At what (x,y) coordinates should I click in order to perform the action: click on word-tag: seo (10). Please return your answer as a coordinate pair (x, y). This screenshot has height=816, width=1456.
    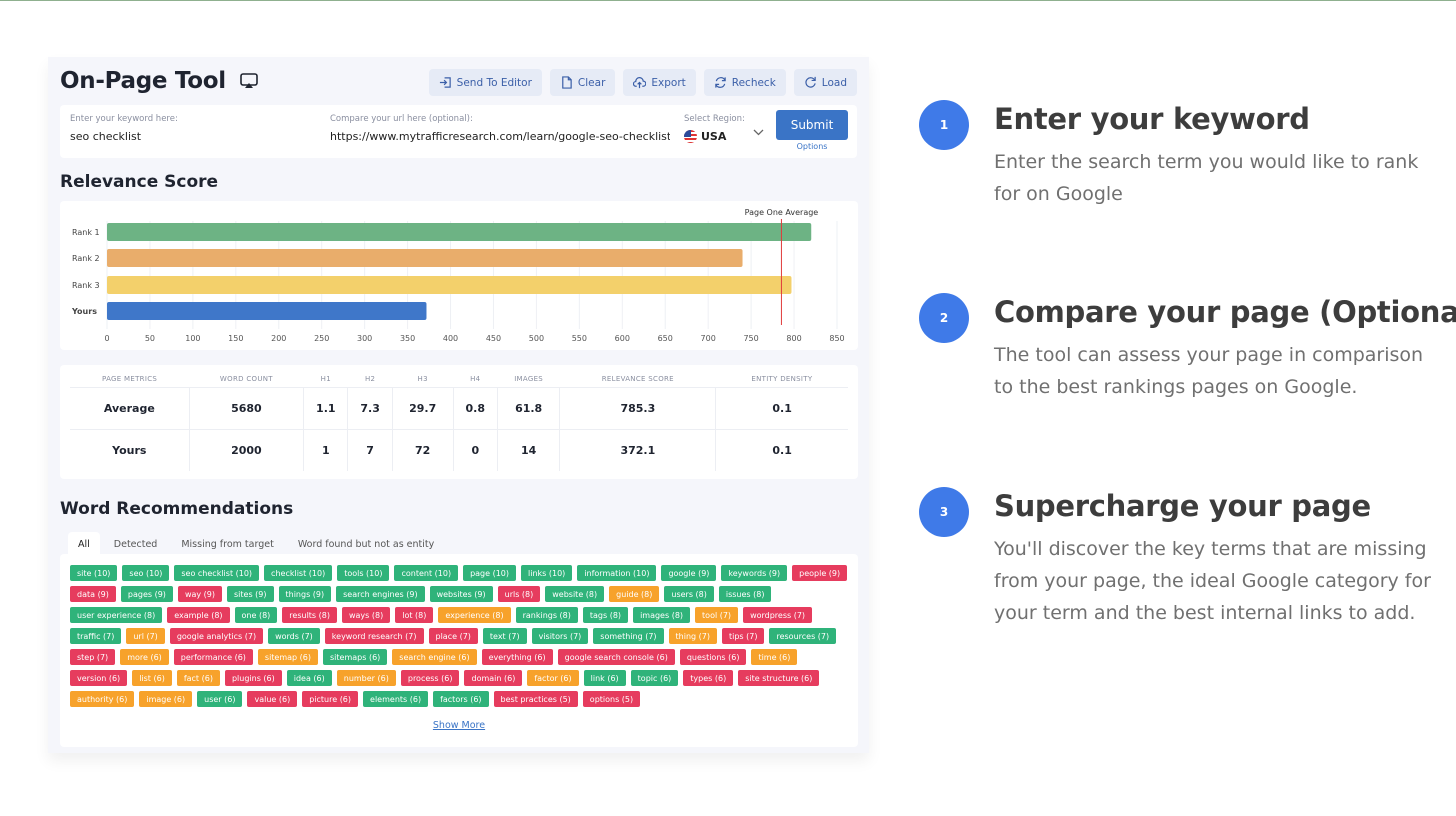
    Looking at the image, I should click on (146, 573).